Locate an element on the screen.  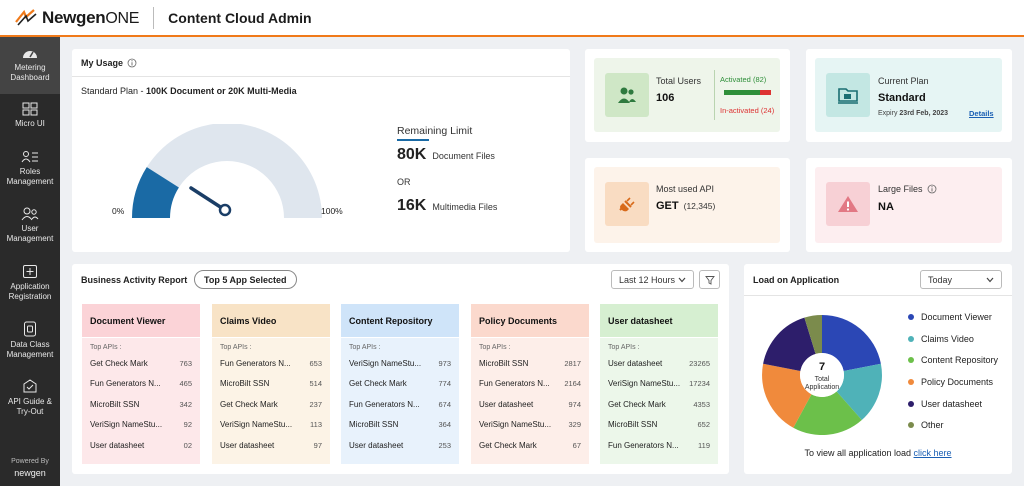
newgen-logo-icon is located at coordinates (26, 18).